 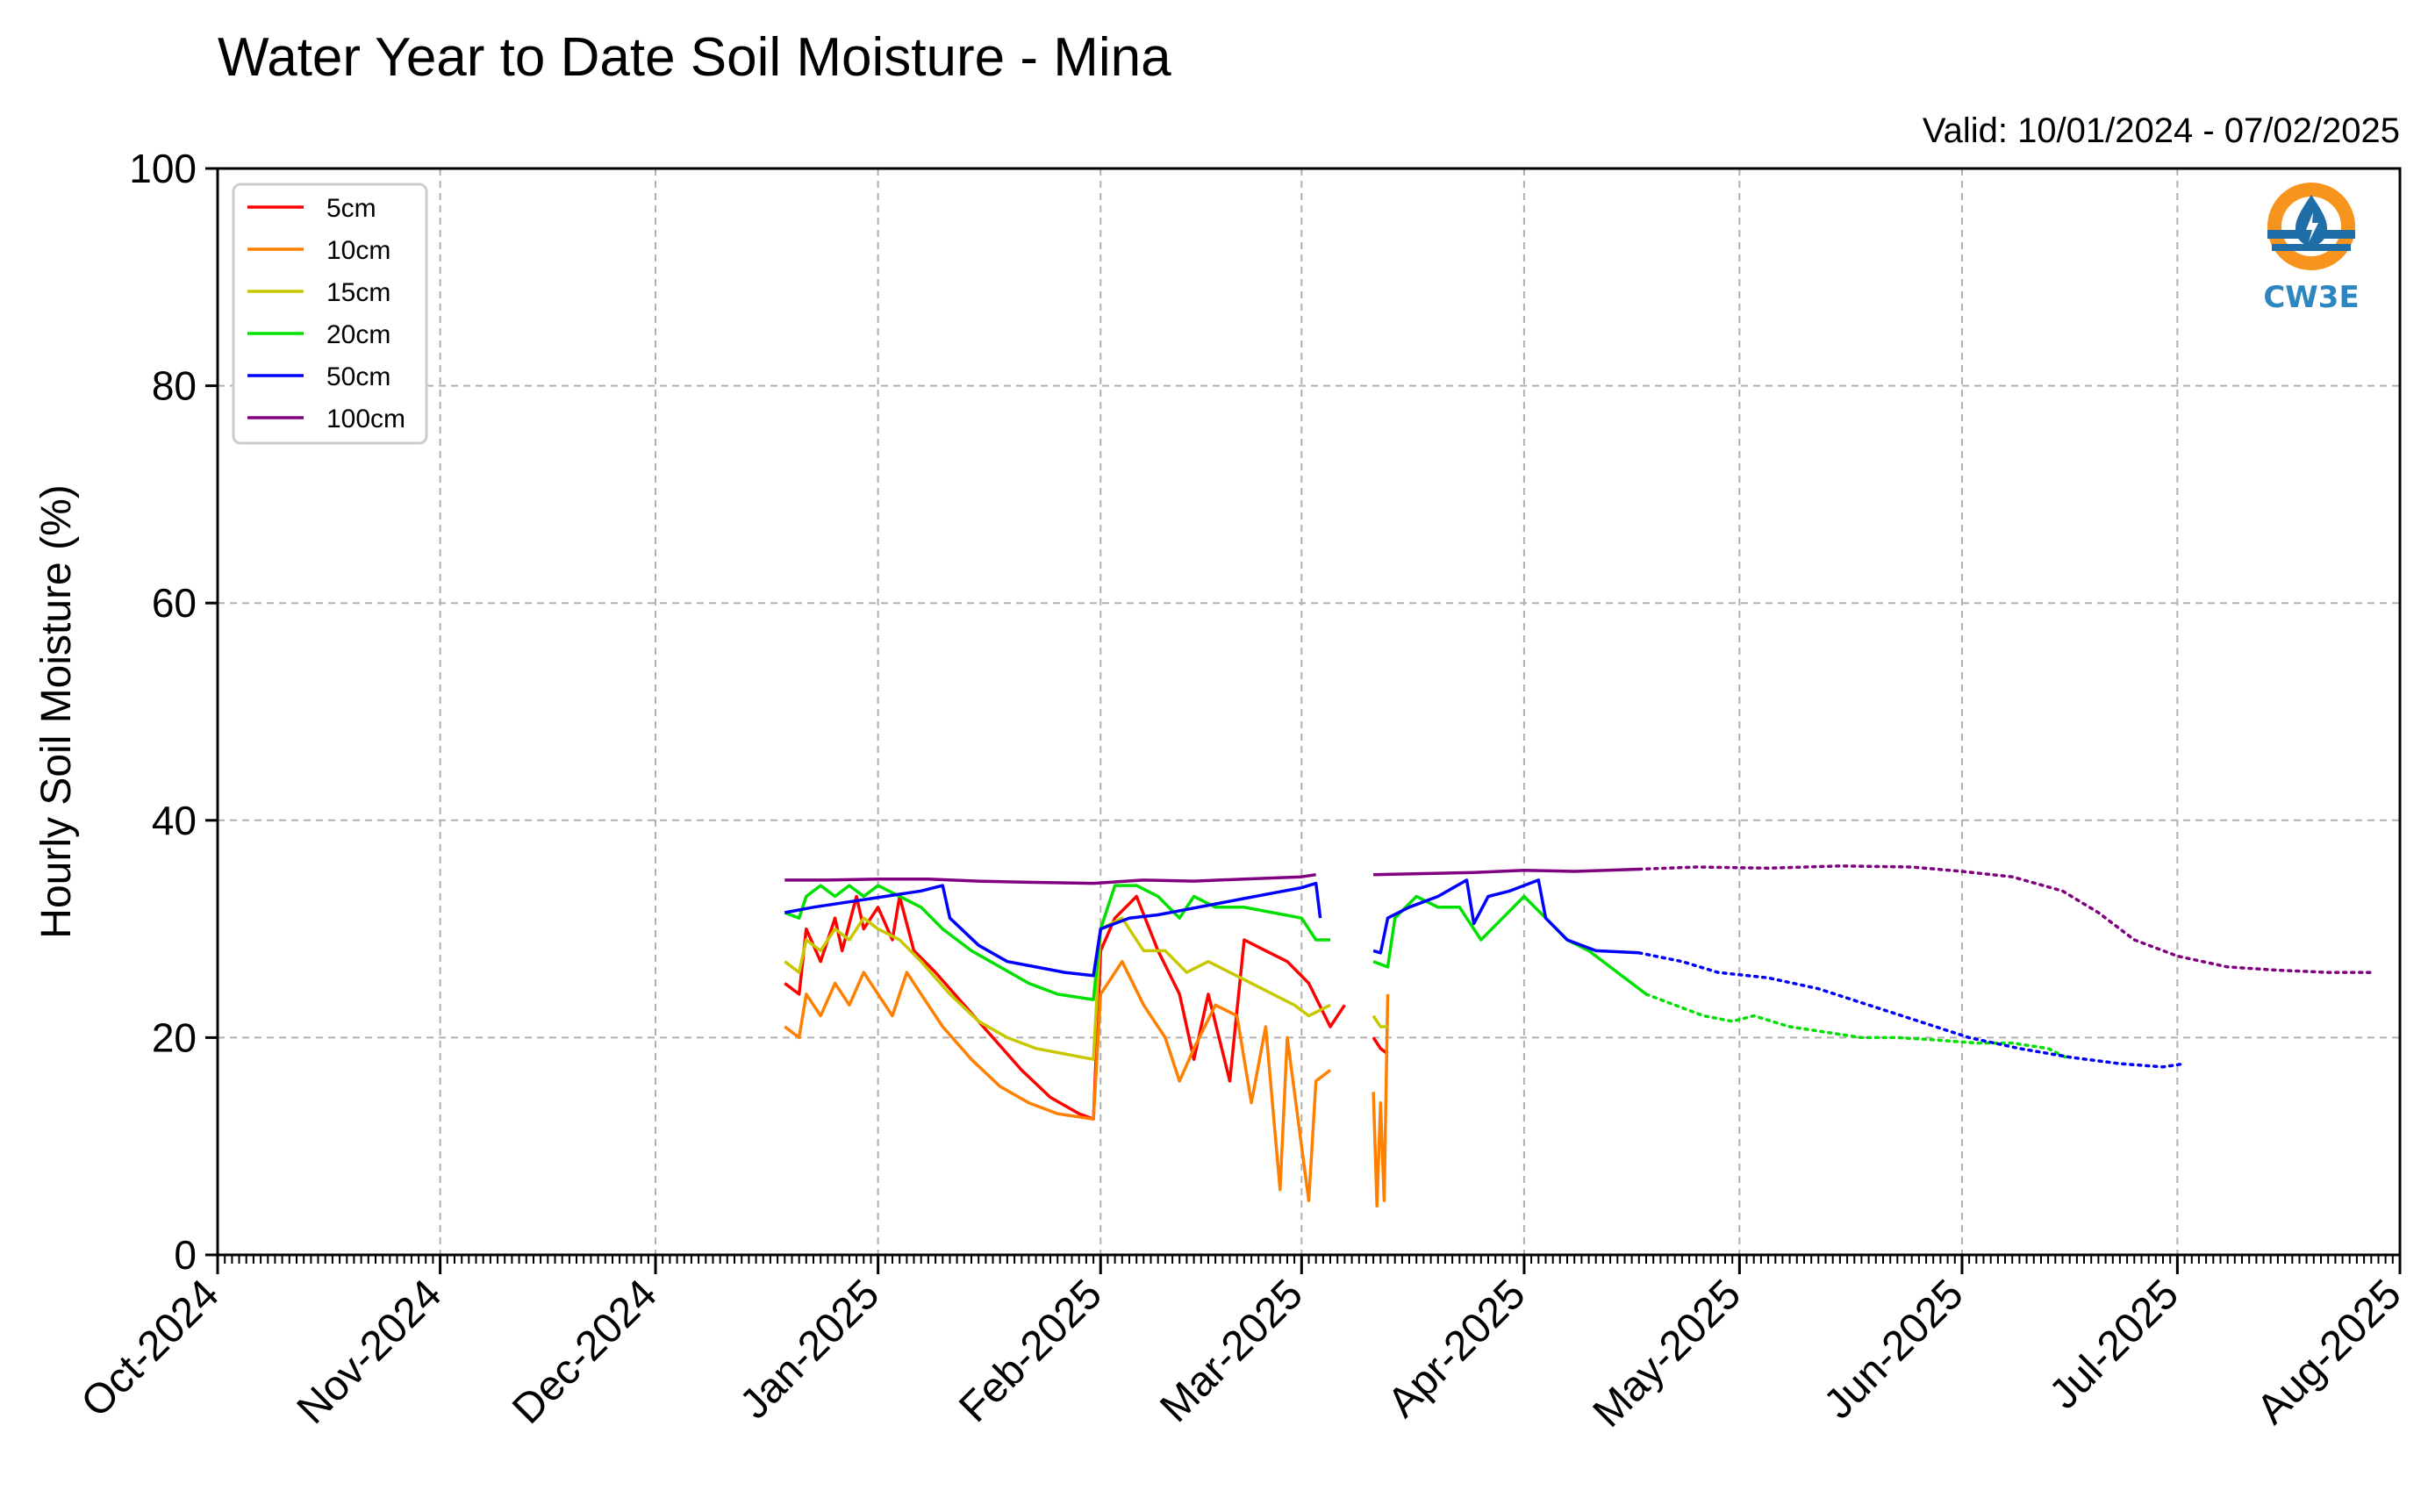 I want to click on series-lines, so click(x=1579, y=1036).